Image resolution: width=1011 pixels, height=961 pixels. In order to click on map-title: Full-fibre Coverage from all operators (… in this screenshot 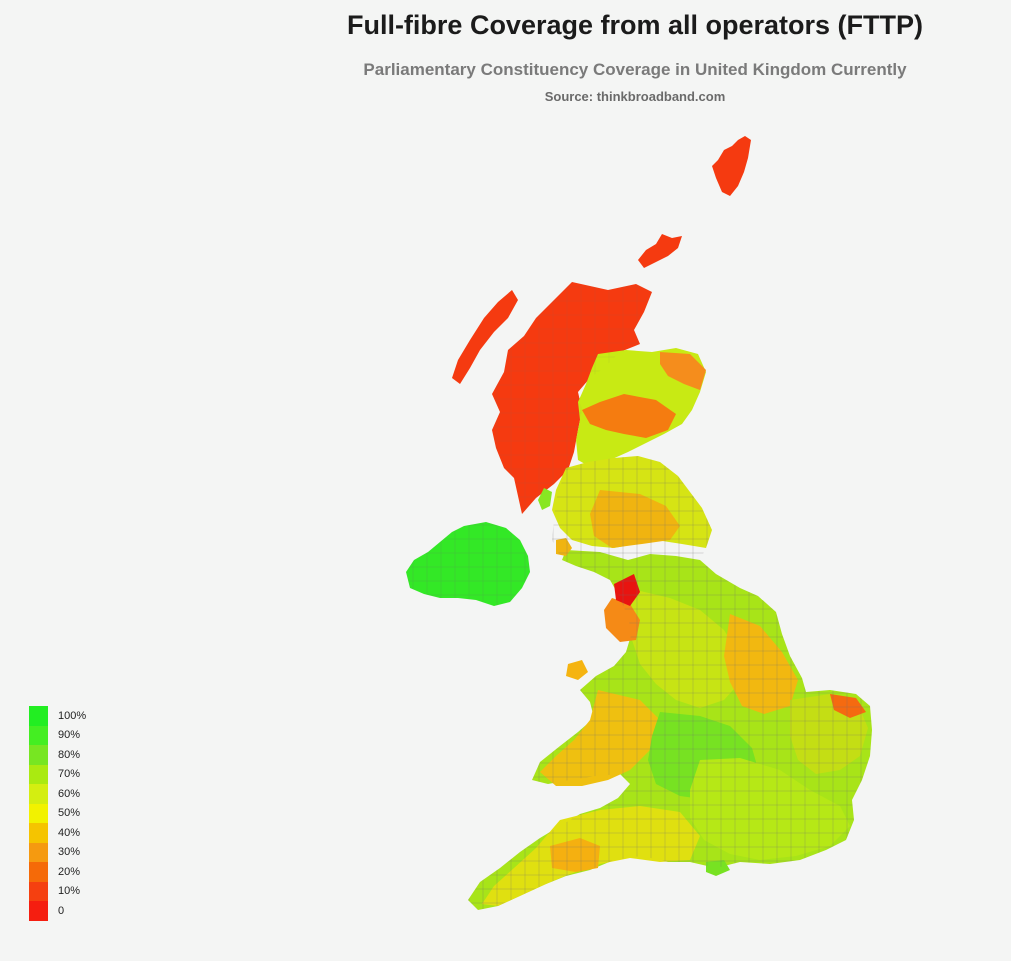, I will do `click(635, 25)`.